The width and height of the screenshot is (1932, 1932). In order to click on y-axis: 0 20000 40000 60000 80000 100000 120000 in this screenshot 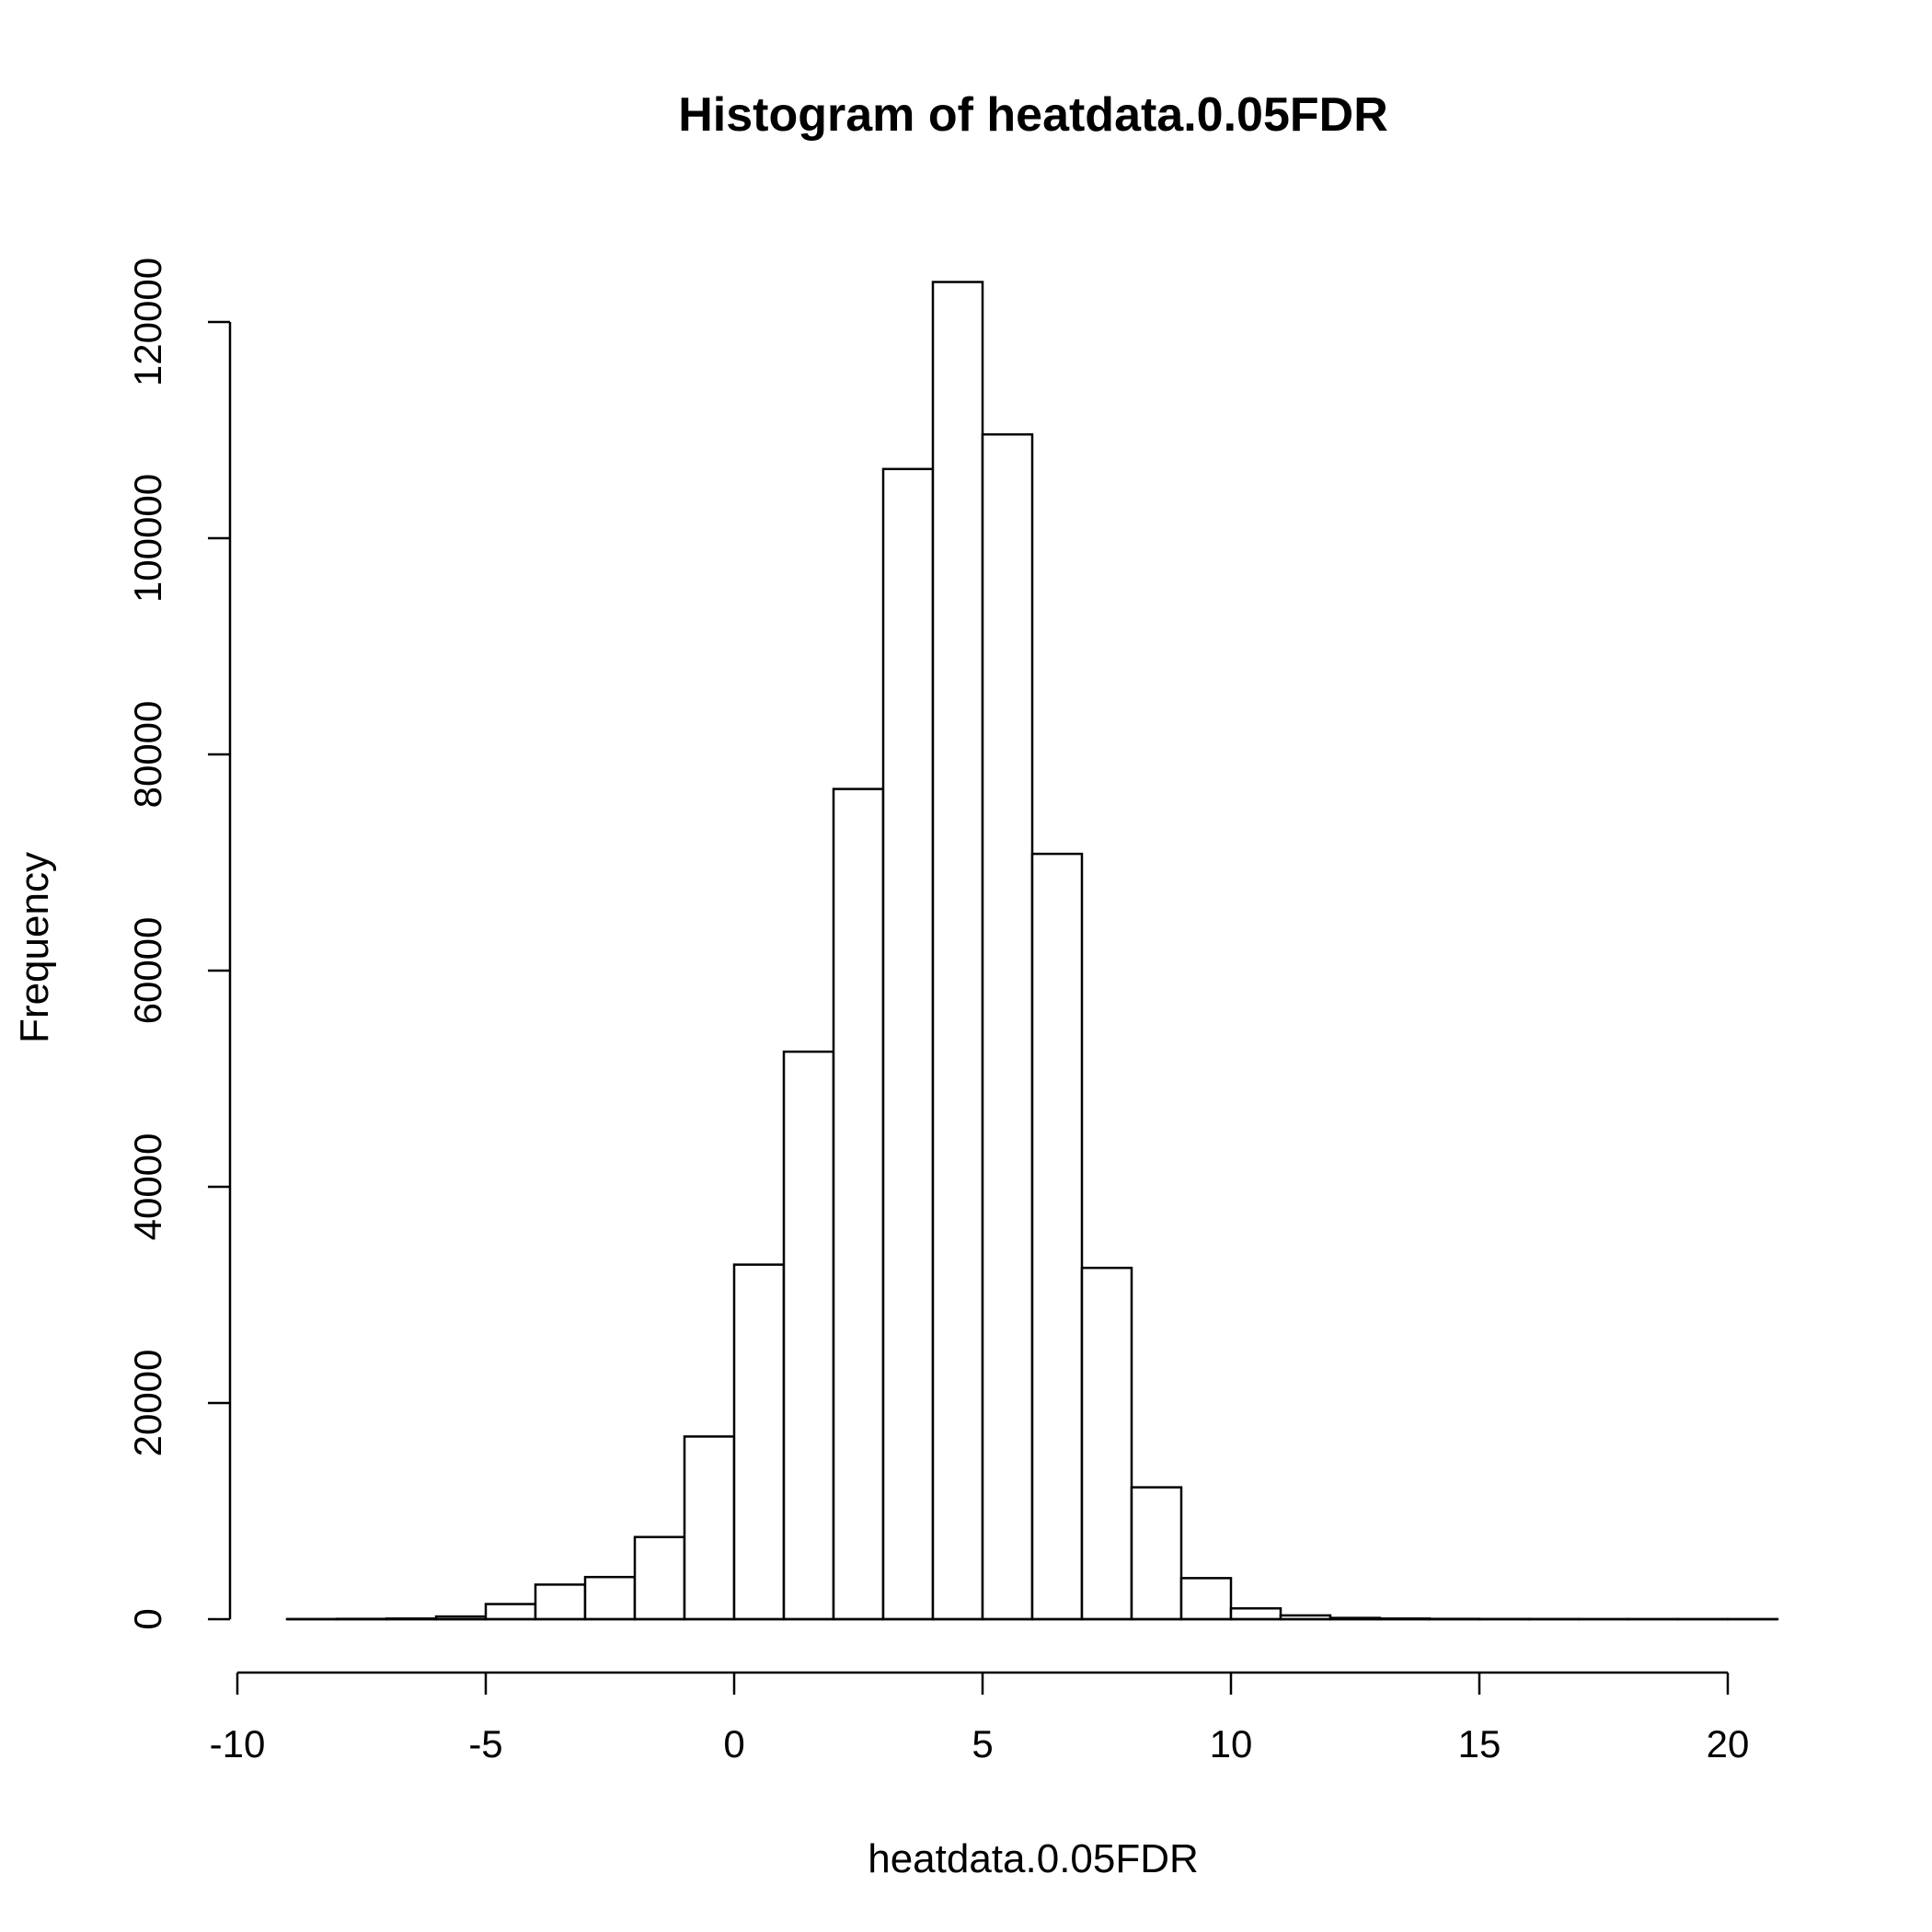, I will do `click(179, 944)`.